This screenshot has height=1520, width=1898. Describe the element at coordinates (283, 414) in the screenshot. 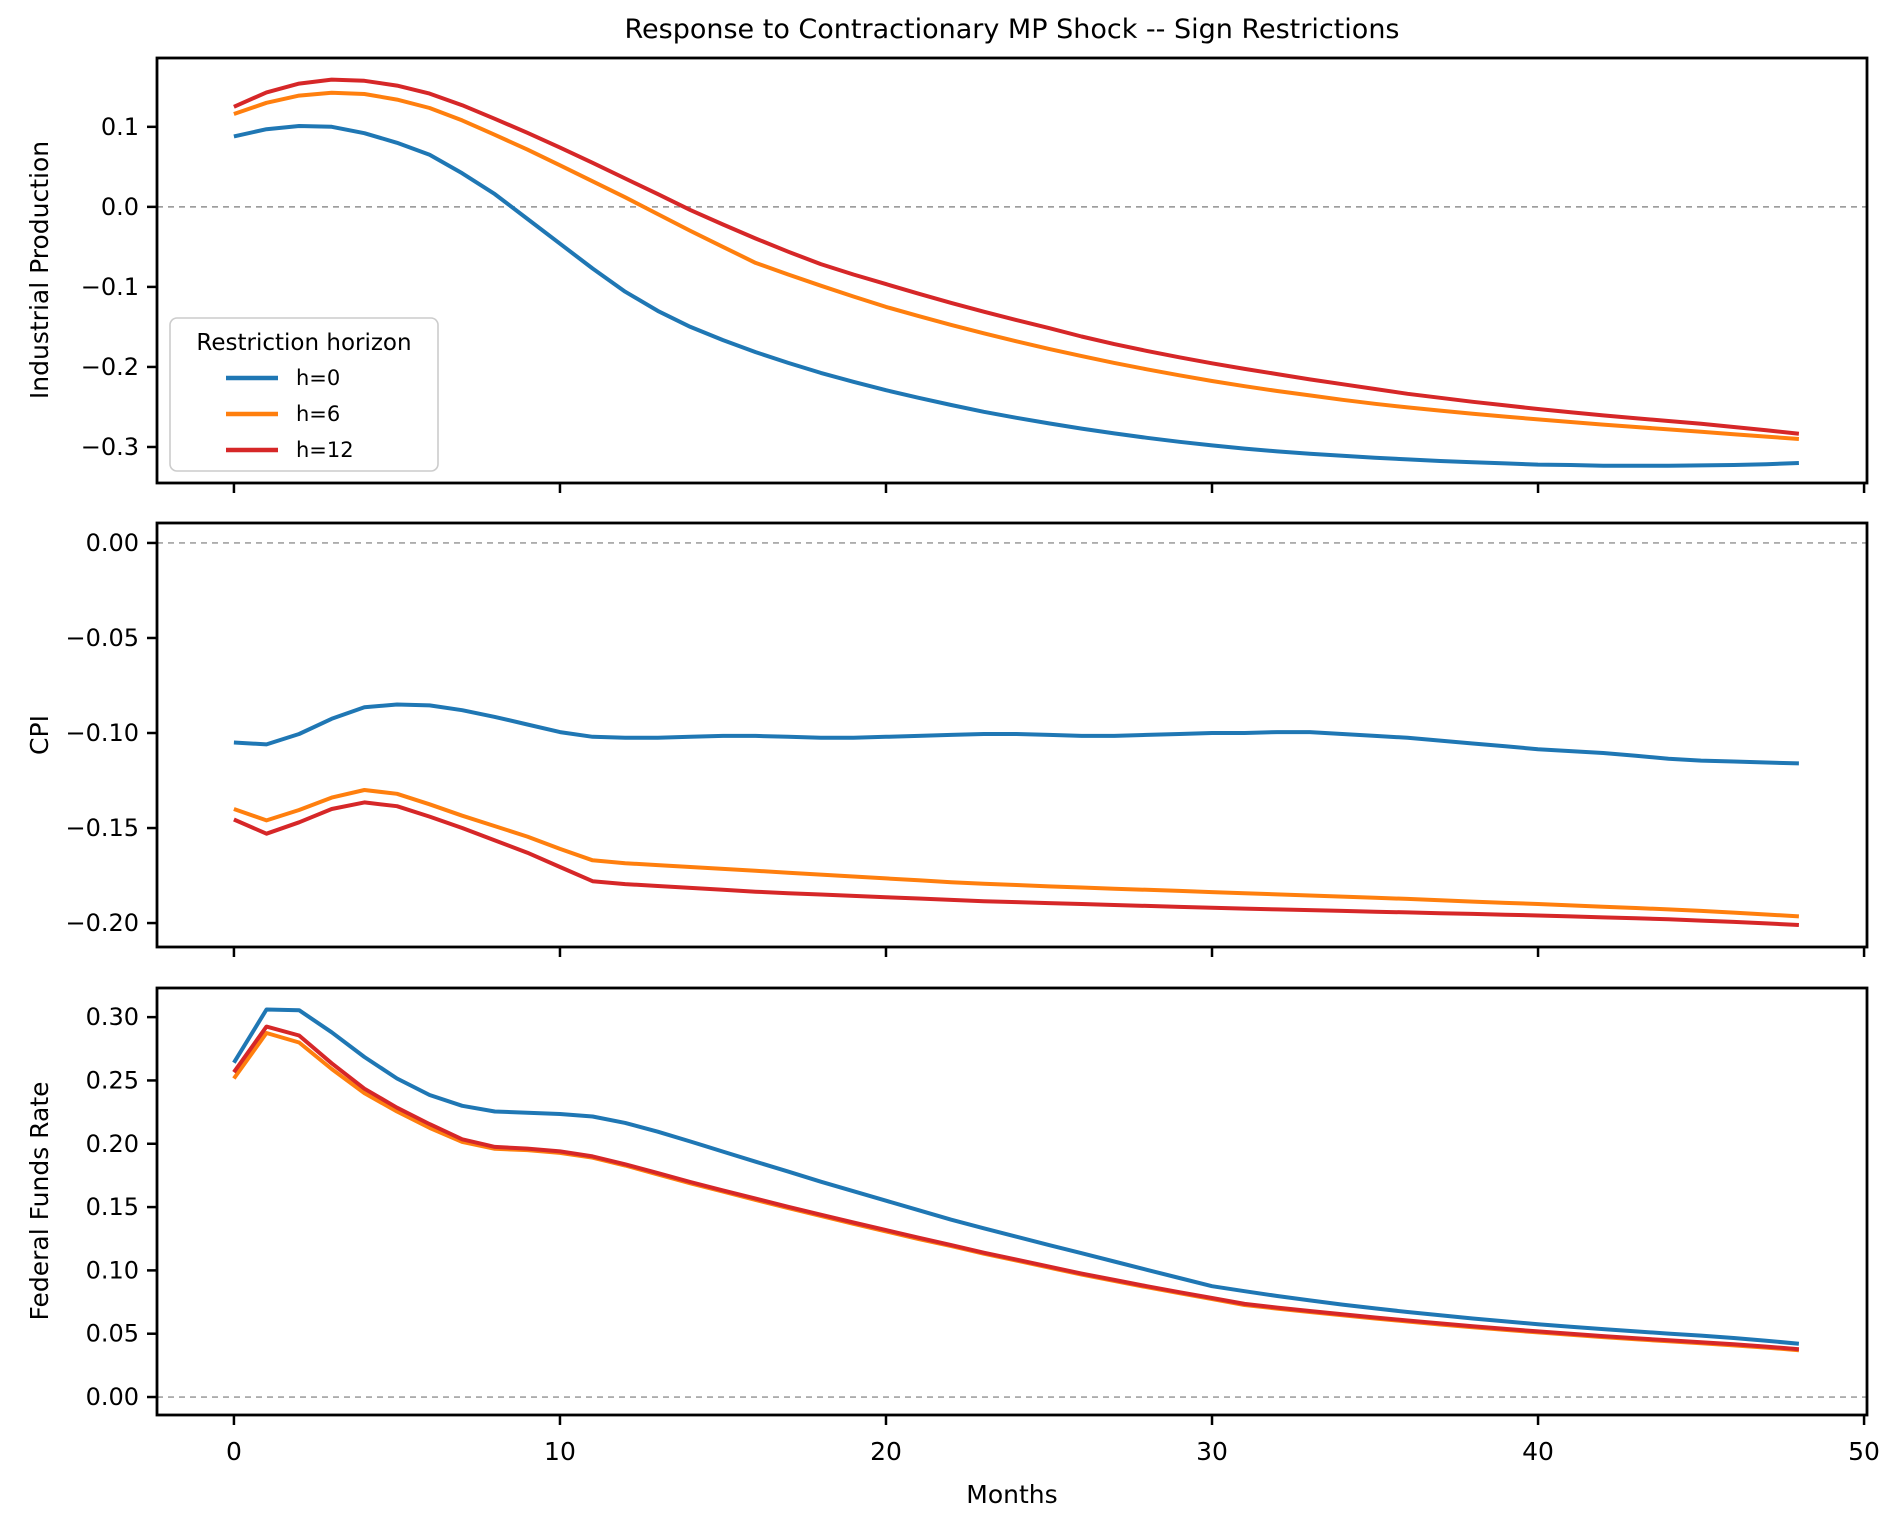

I see `legend-entry-h6: h=6` at that location.